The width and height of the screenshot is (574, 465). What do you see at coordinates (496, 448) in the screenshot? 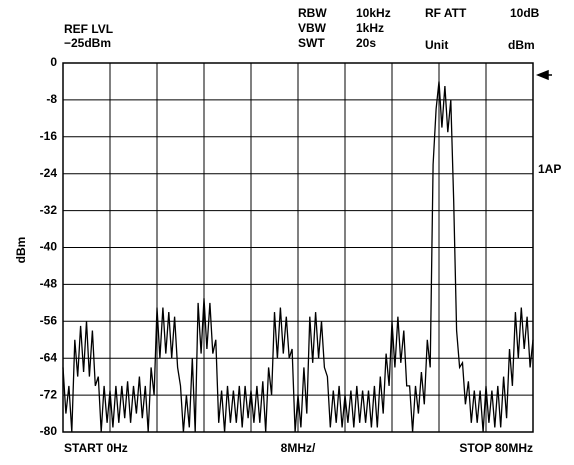
I see `x-stop-label: STOP 80MHz` at bounding box center [496, 448].